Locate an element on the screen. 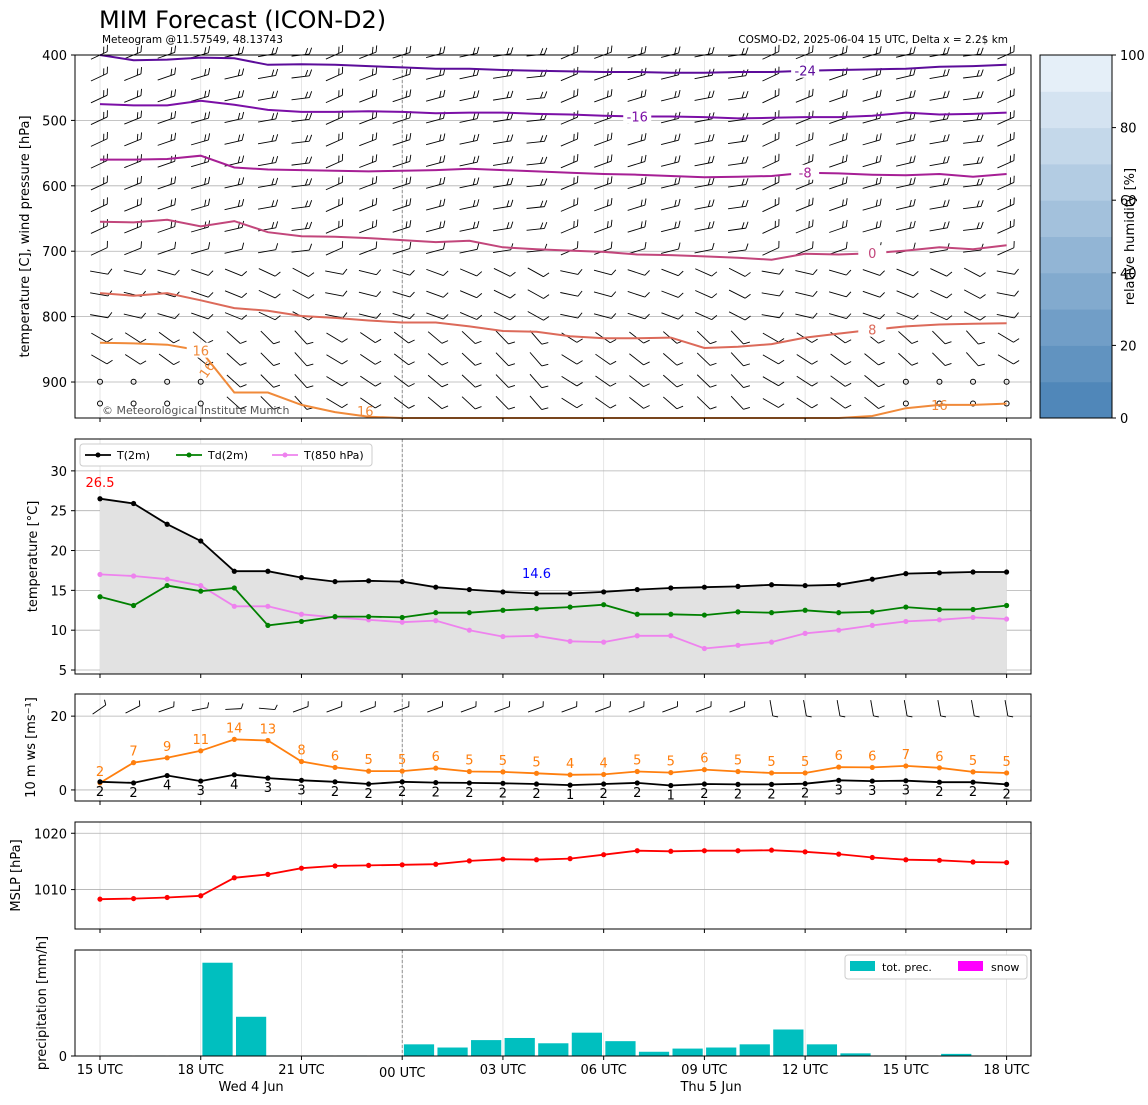 The height and width of the screenshot is (1105, 1148). wind-value-label-gust: 9 is located at coordinates (167, 747).